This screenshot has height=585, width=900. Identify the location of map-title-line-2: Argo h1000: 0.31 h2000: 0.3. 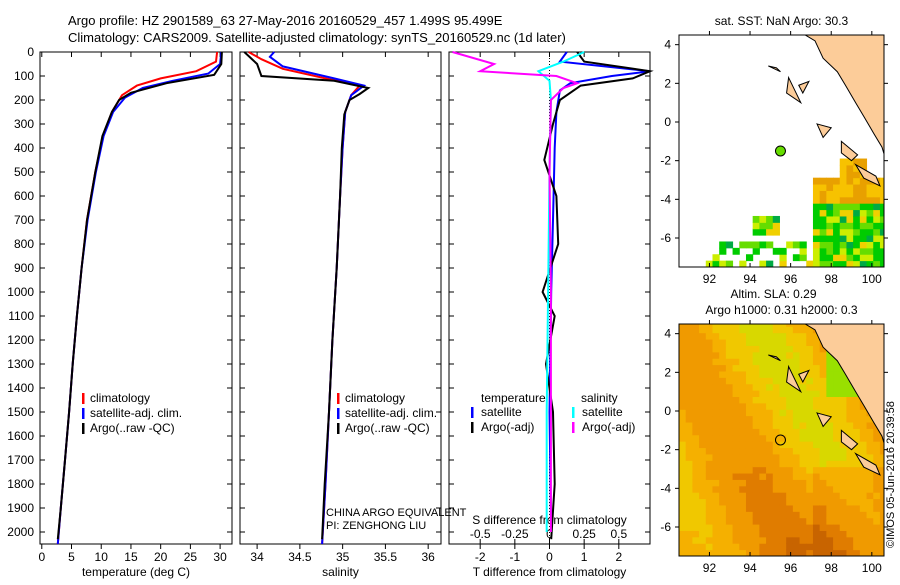
(781, 310).